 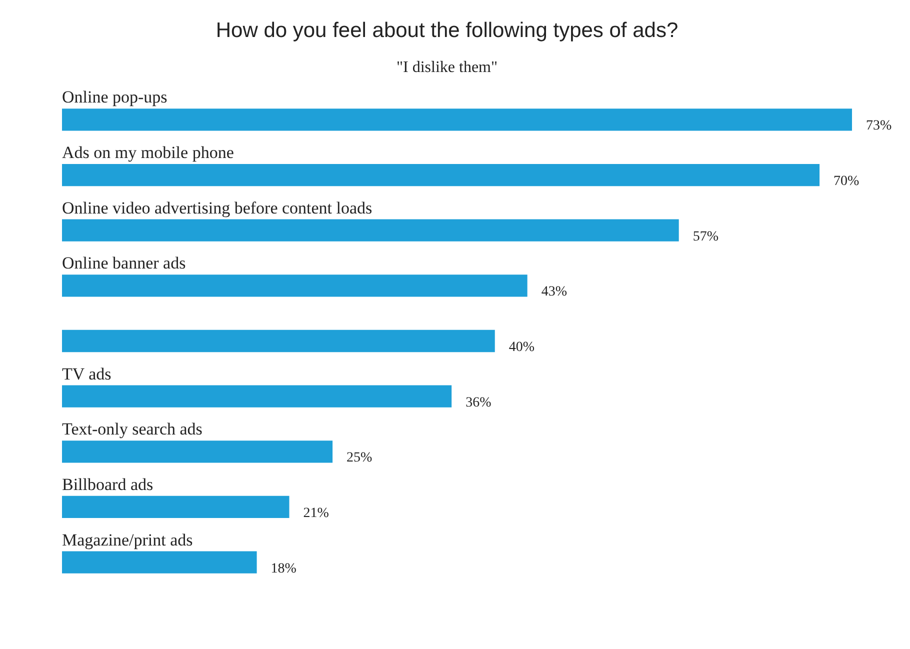 What do you see at coordinates (217, 208) in the screenshot?
I see `y-tick-label: Online video advertising before content loads` at bounding box center [217, 208].